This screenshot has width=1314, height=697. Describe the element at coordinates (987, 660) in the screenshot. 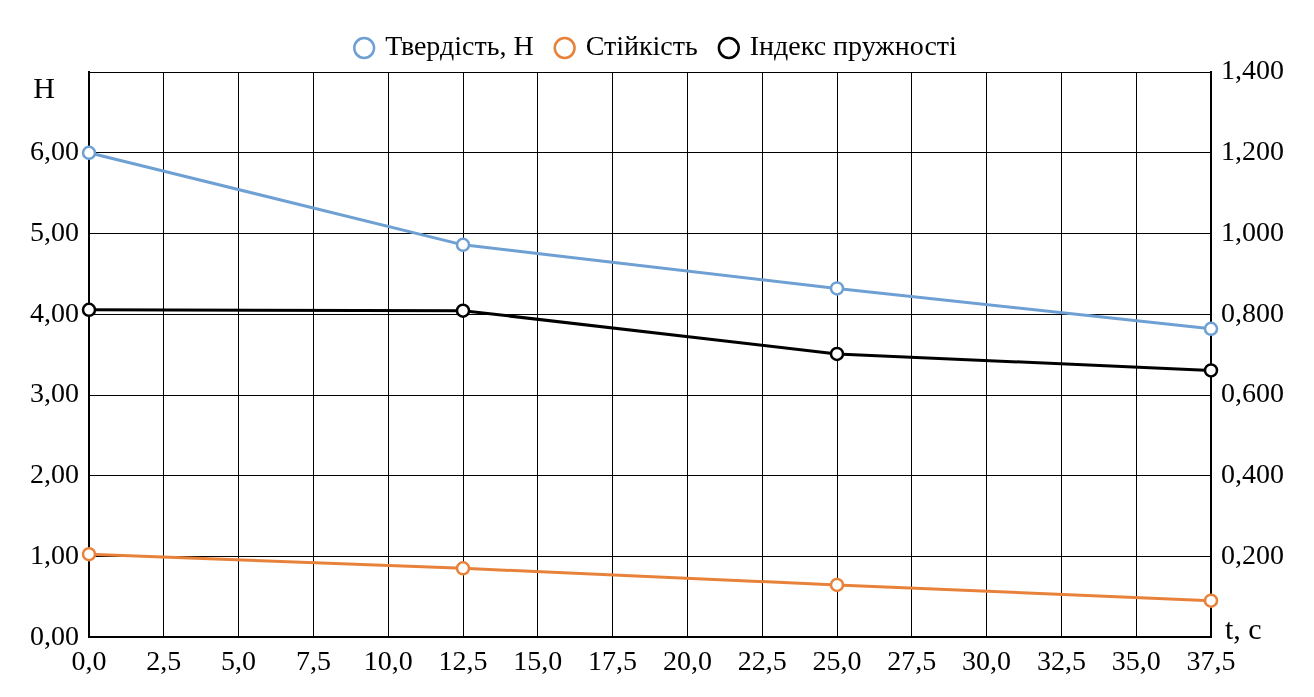

I see `x-tick-label: 30,0` at that location.